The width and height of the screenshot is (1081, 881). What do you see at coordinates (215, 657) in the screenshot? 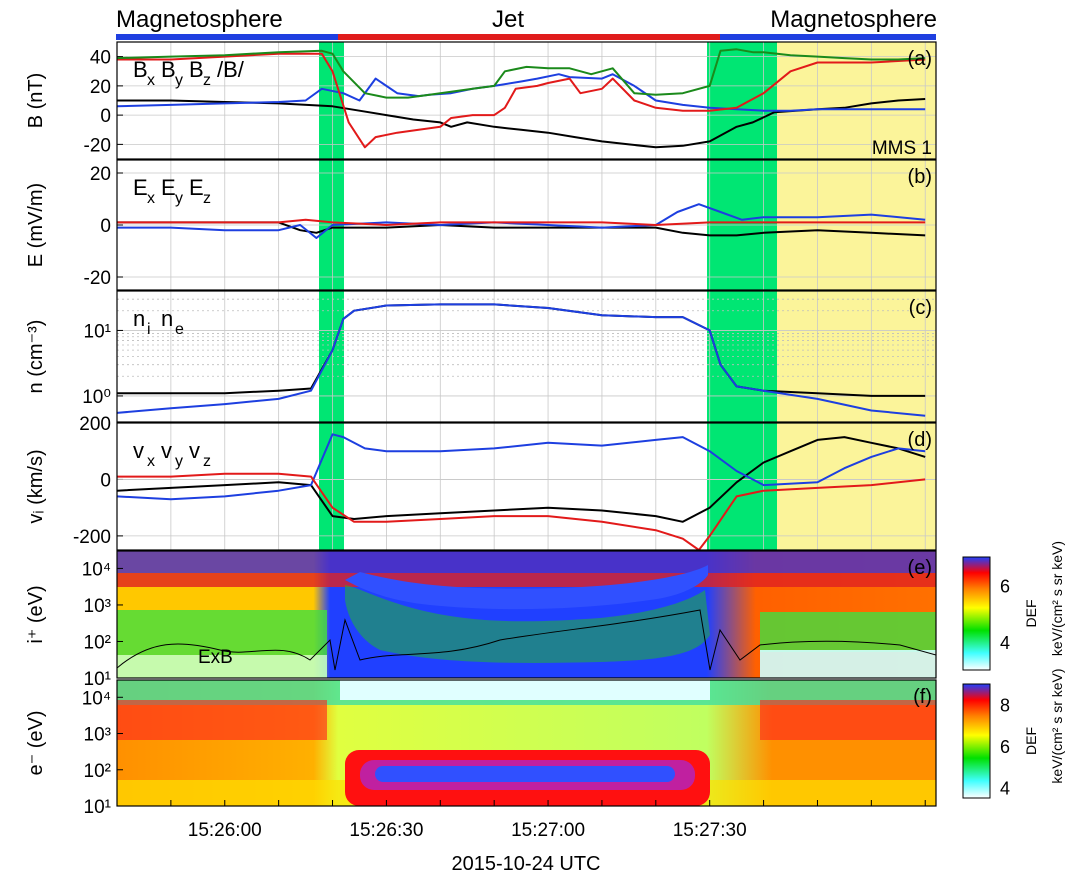
I see `exb-annotation: ExB` at bounding box center [215, 657].